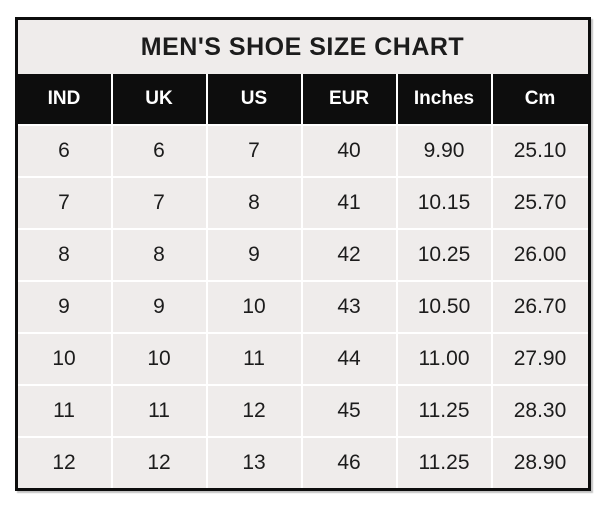 The height and width of the screenshot is (521, 605). I want to click on table-cell: 10.50, so click(445, 308).